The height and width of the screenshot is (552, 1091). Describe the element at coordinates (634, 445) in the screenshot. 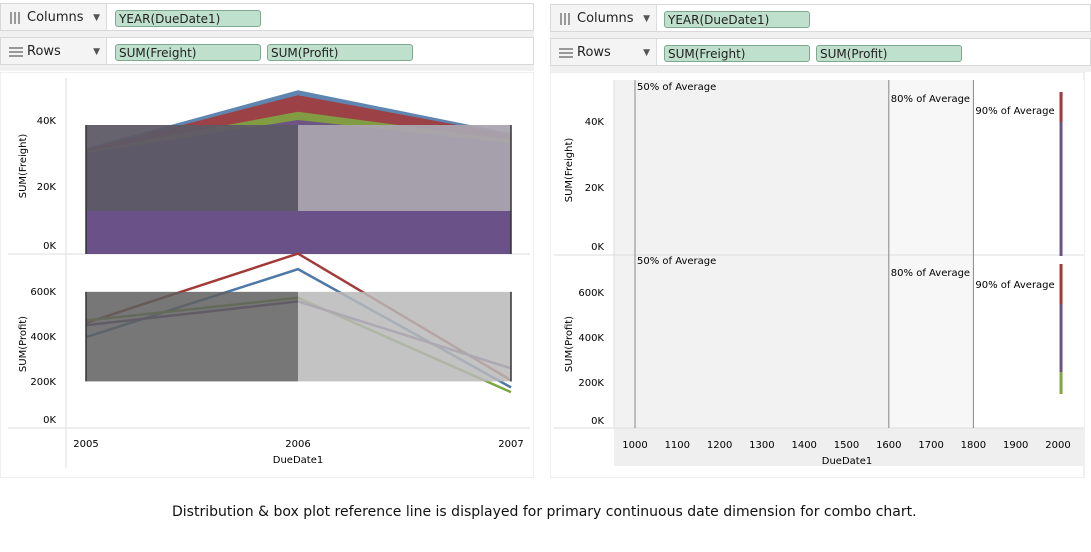

I see `x-tick: 1000` at that location.